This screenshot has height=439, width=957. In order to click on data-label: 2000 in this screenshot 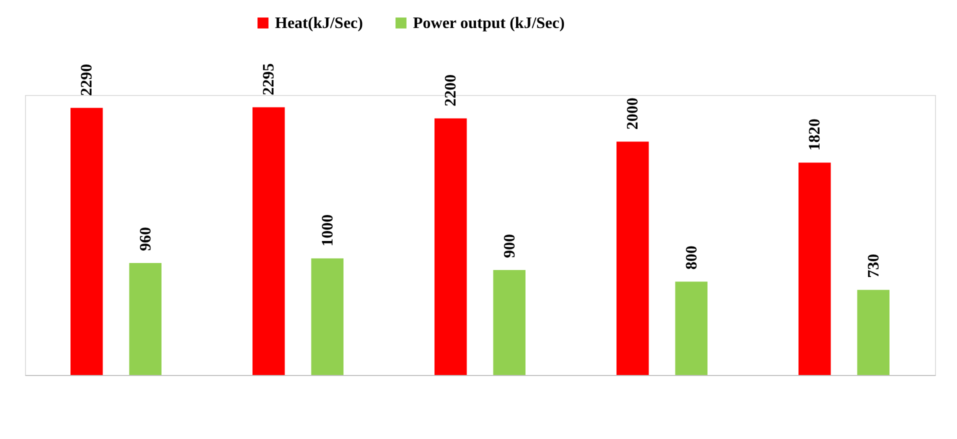, I will do `click(633, 114)`.